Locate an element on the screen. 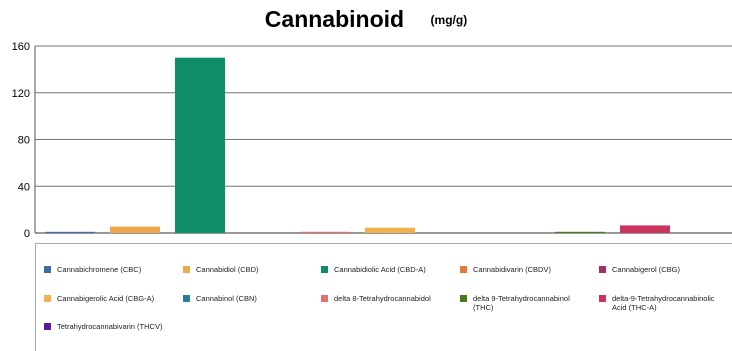 The height and width of the screenshot is (351, 732). legend-item: delta 8-Tetrahydrocannabidol is located at coordinates (385, 298).